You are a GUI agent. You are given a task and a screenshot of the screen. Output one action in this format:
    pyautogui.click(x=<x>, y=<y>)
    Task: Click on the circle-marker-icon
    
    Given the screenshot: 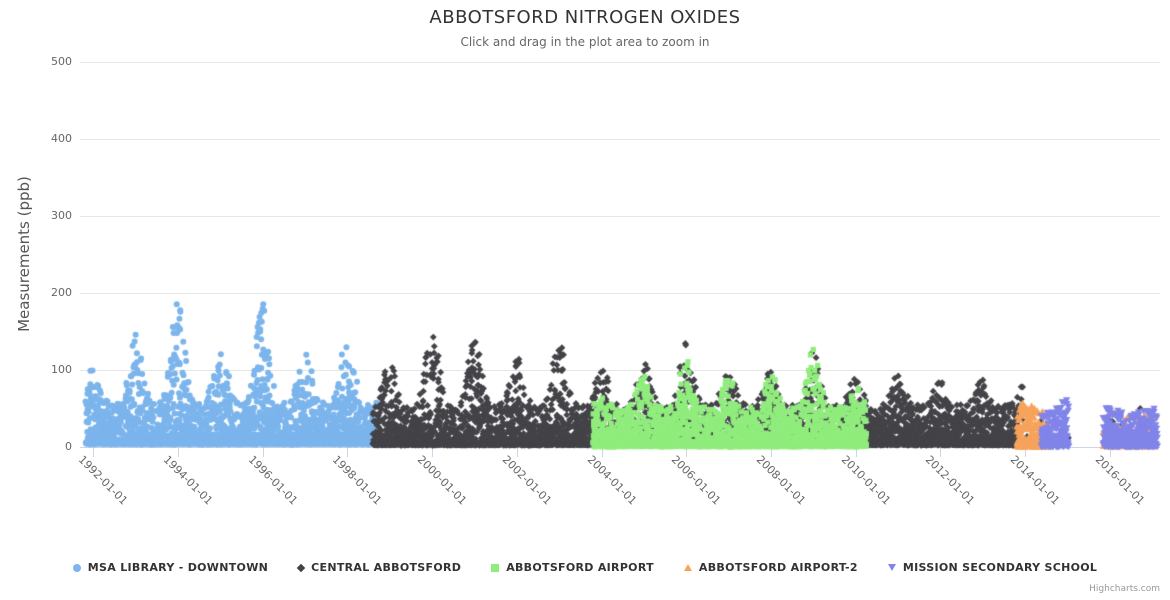 What is the action you would take?
    pyautogui.click(x=76, y=567)
    